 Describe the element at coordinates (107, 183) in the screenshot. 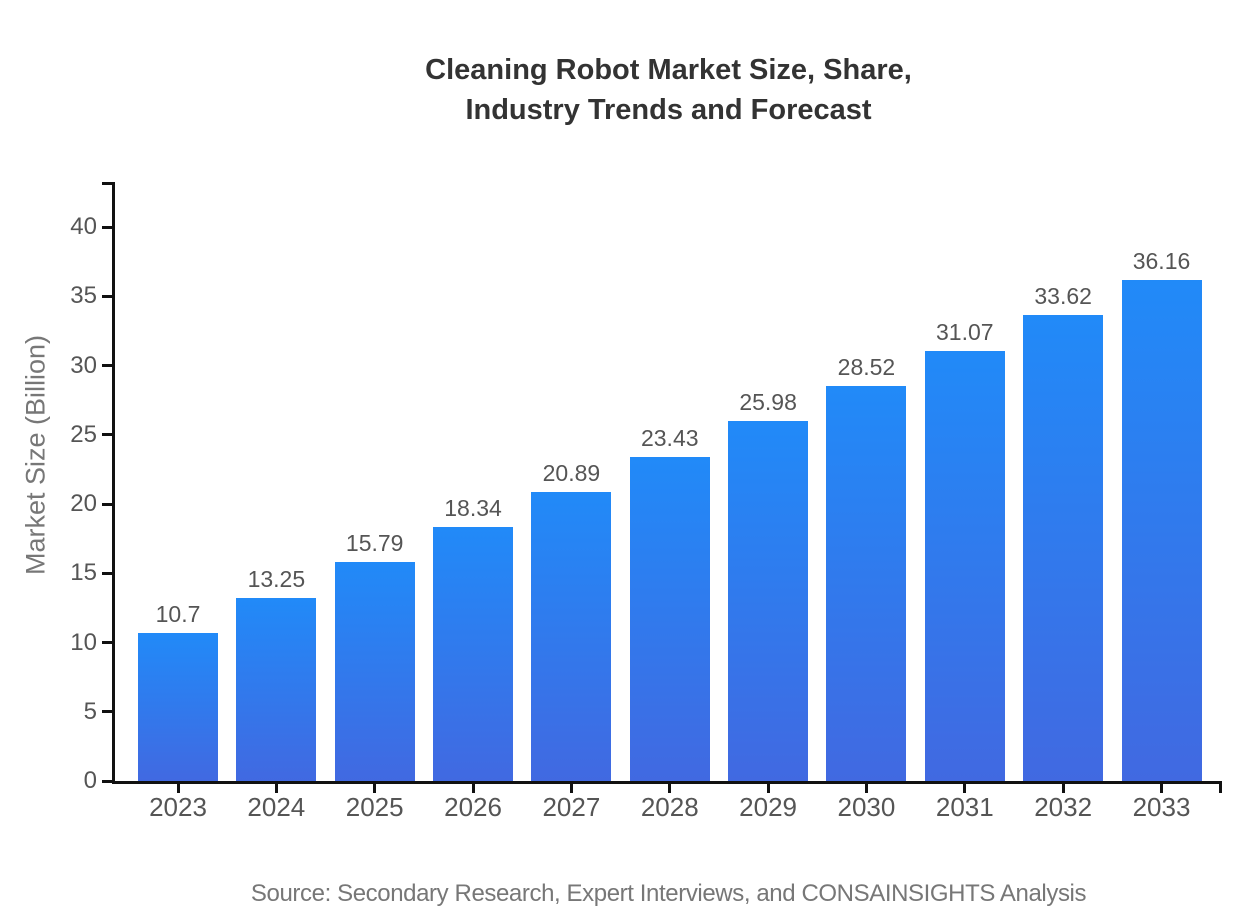

I see `y-axis-end-tick` at that location.